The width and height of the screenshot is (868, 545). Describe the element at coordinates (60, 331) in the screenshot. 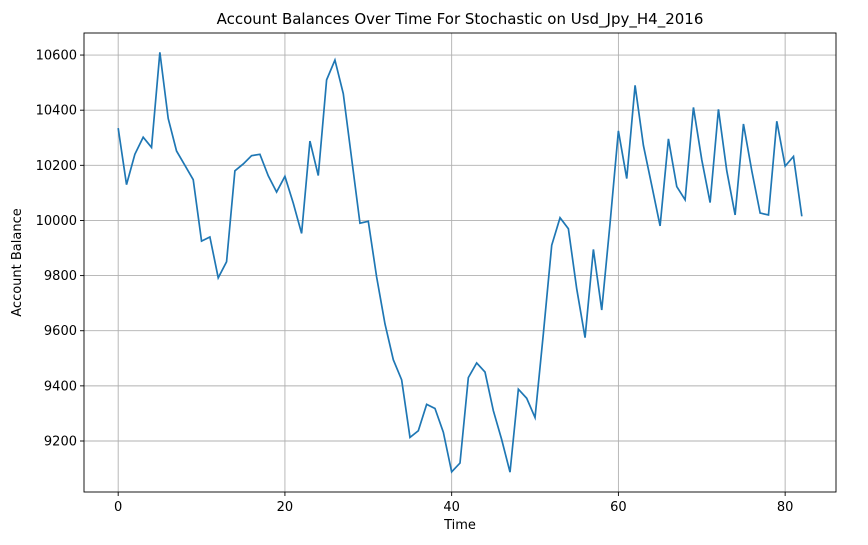

I see `y-tick-label: 9600` at that location.